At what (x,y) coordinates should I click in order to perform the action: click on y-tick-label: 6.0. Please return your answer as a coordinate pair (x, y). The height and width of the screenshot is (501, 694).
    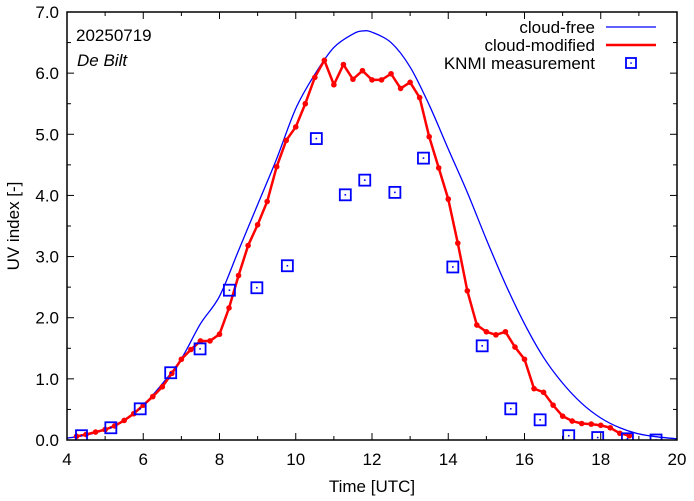
    Looking at the image, I should click on (47, 73).